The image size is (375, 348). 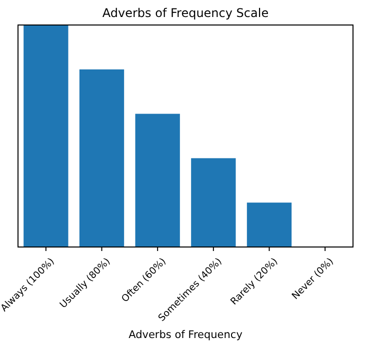 I want to click on x-axis-title: Adverbs of Frequency, so click(x=185, y=335).